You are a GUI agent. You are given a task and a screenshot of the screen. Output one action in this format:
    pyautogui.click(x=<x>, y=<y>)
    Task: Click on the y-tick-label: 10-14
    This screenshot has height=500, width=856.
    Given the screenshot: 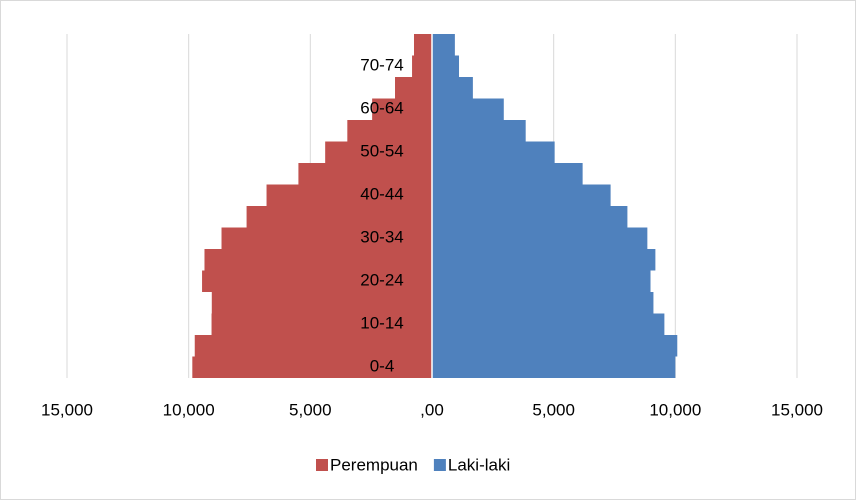 What is the action you would take?
    pyautogui.click(x=381, y=323)
    